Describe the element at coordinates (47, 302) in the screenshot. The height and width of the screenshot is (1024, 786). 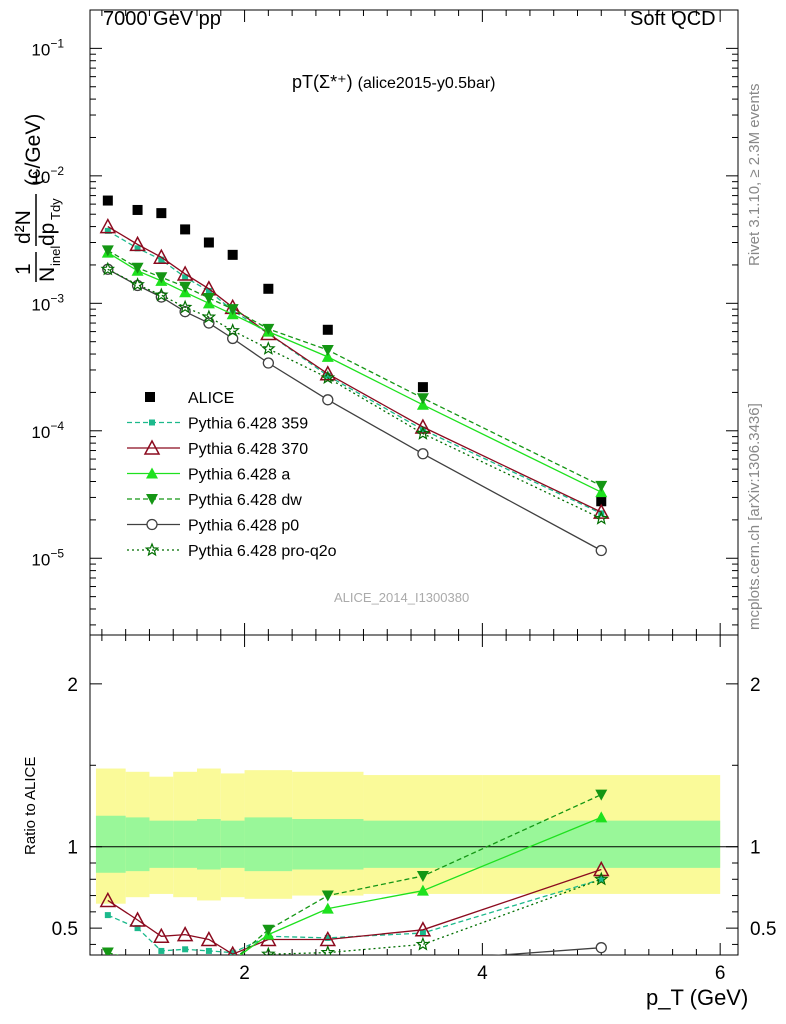
I see `main-y-tick-label: 10⁻³` at that location.